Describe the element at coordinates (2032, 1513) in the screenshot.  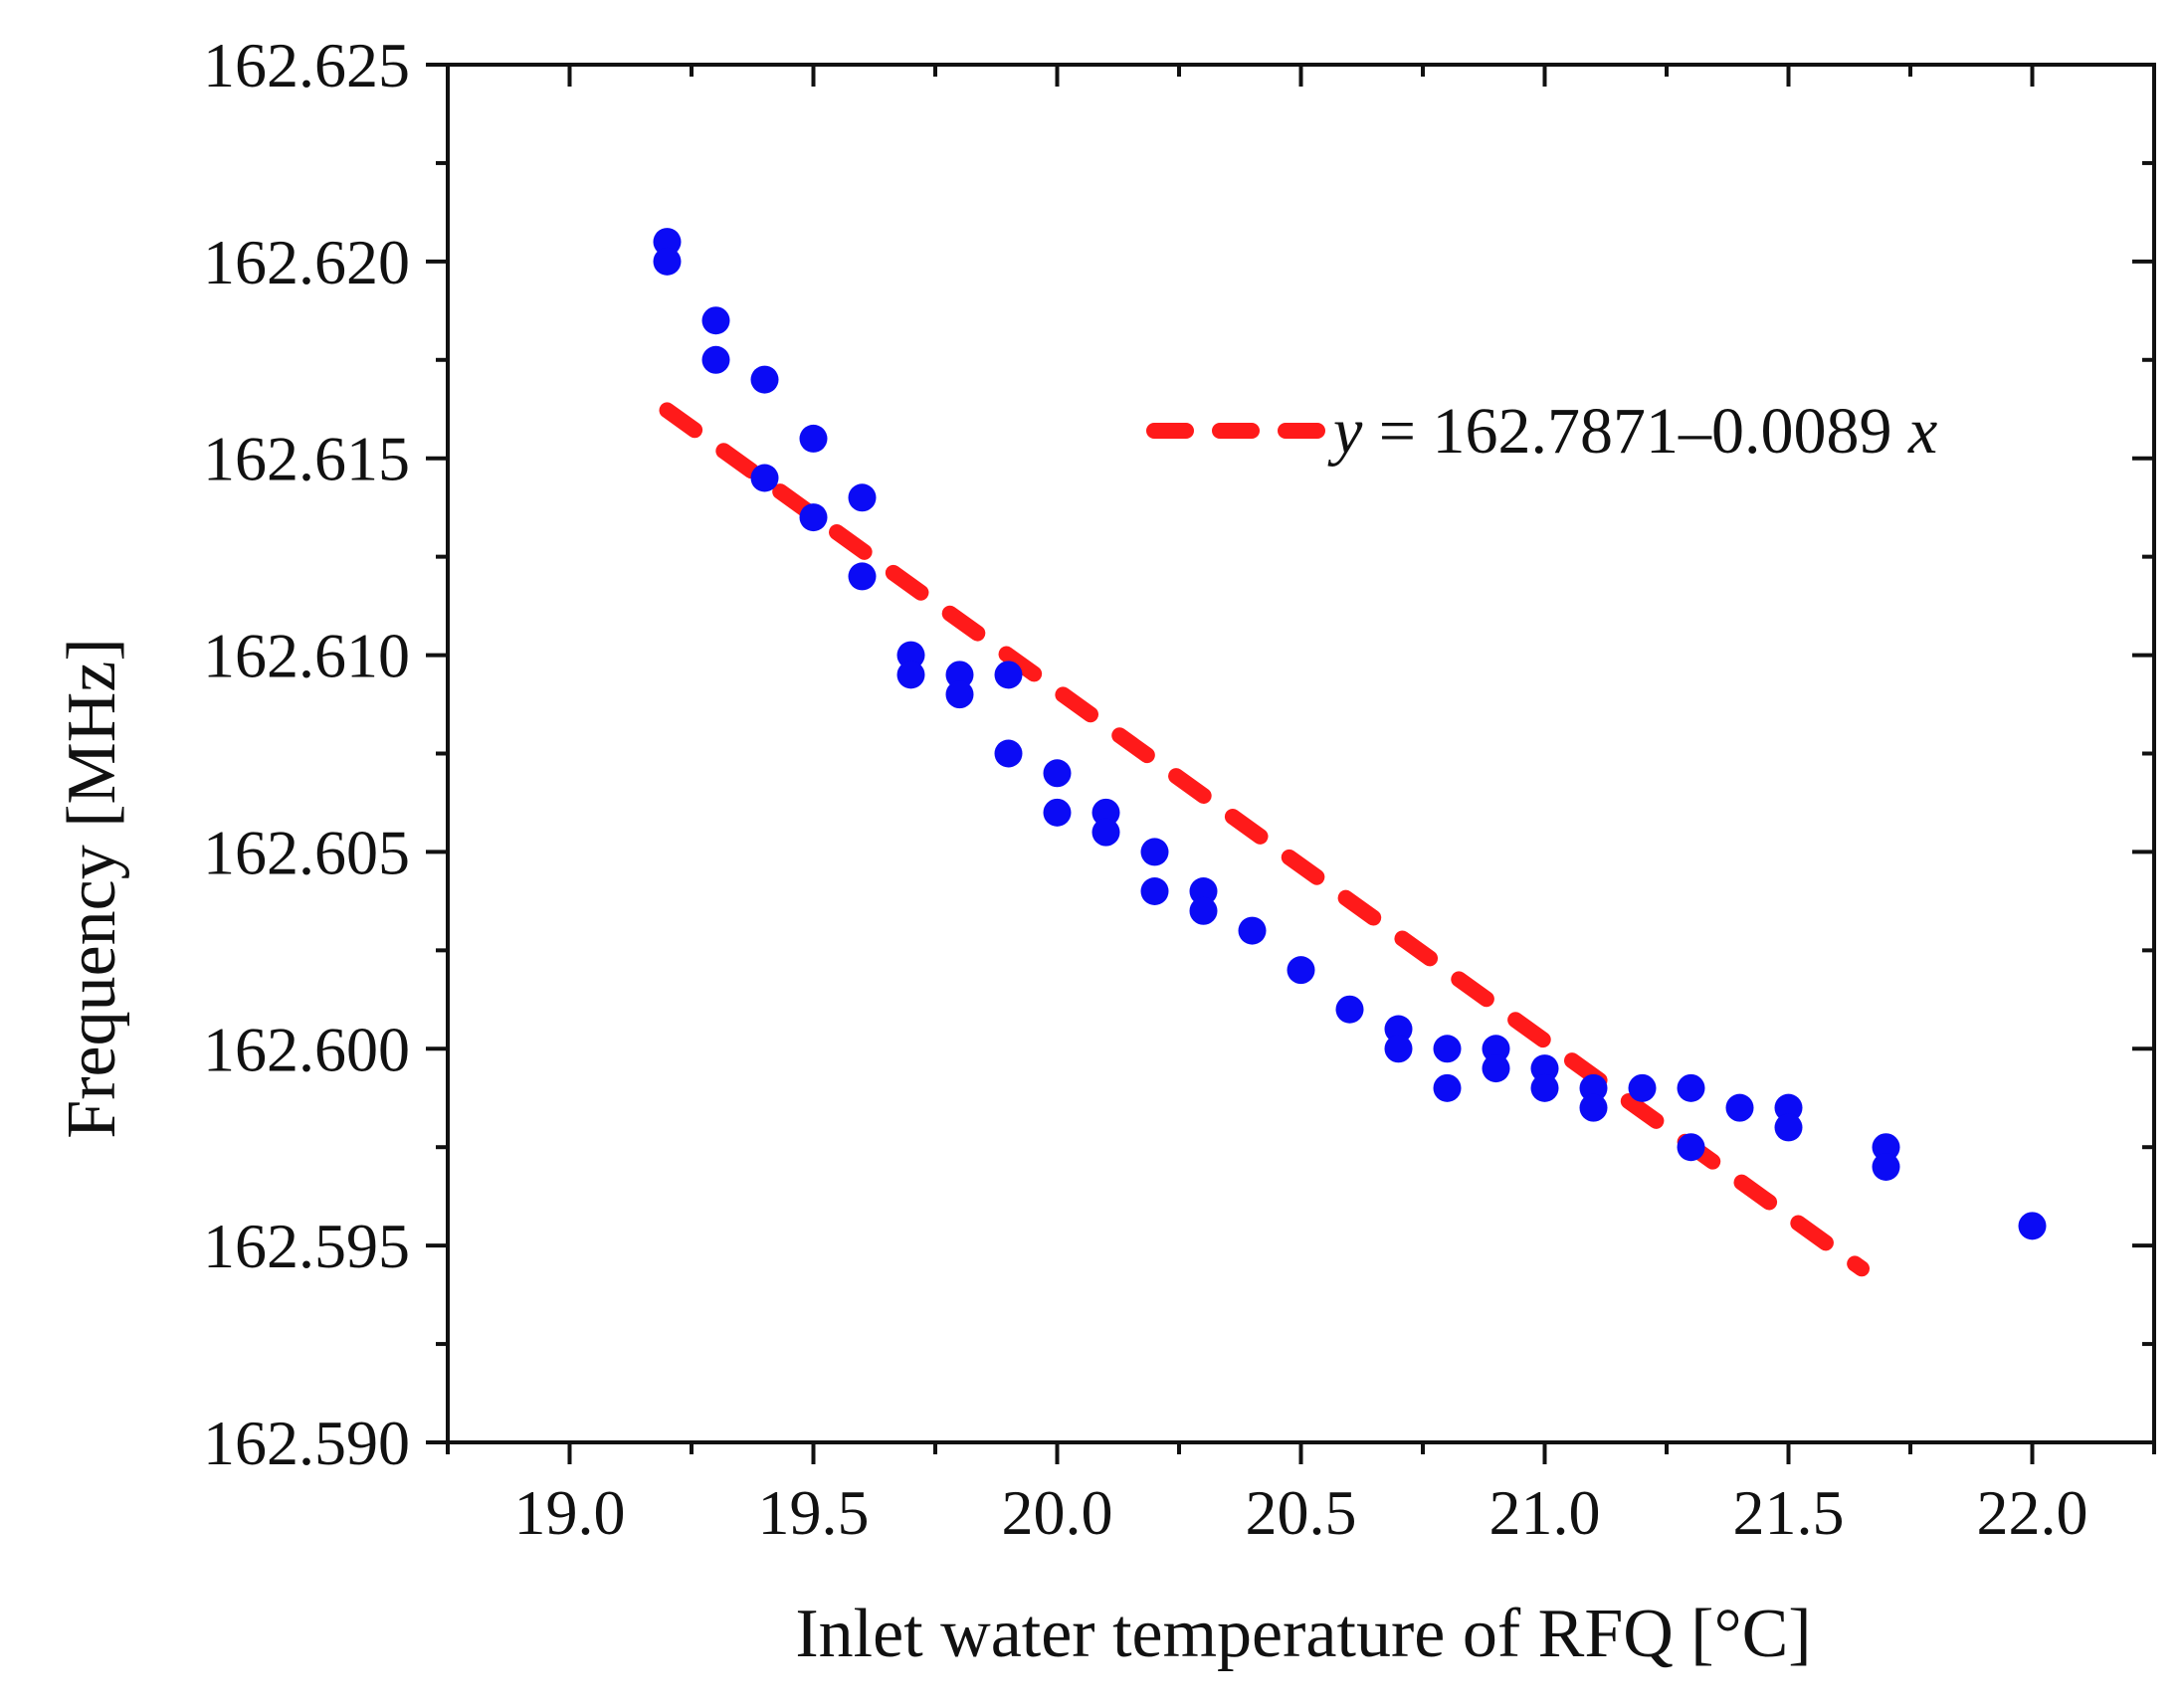
I see `x-tick-label: 22.0` at that location.